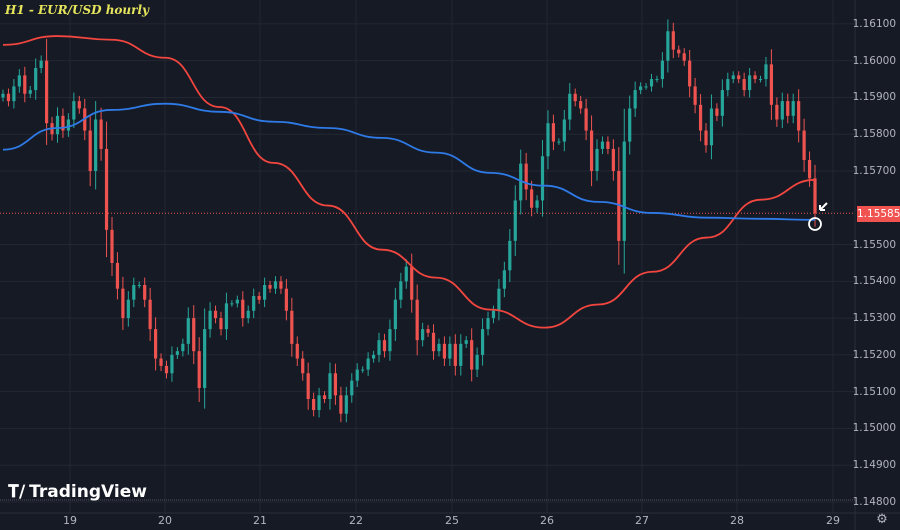 This screenshot has width=900, height=530. What do you see at coordinates (874, 23) in the screenshot?
I see `price-tick-label: 1.16100` at bounding box center [874, 23].